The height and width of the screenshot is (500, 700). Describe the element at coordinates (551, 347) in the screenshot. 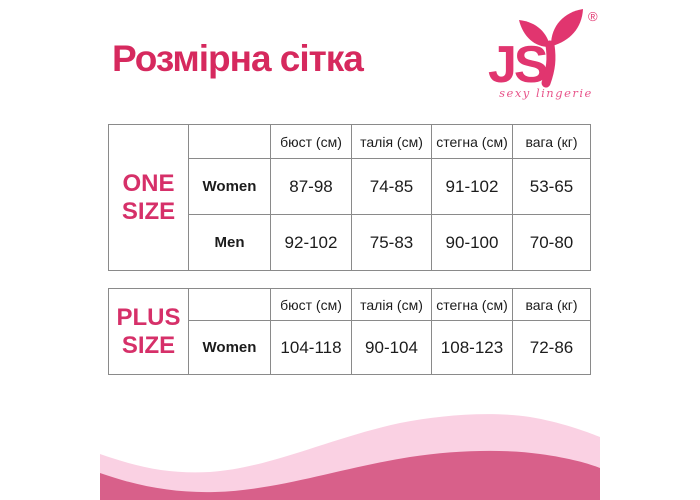

I see `value-cell-weight: 72-86` at that location.